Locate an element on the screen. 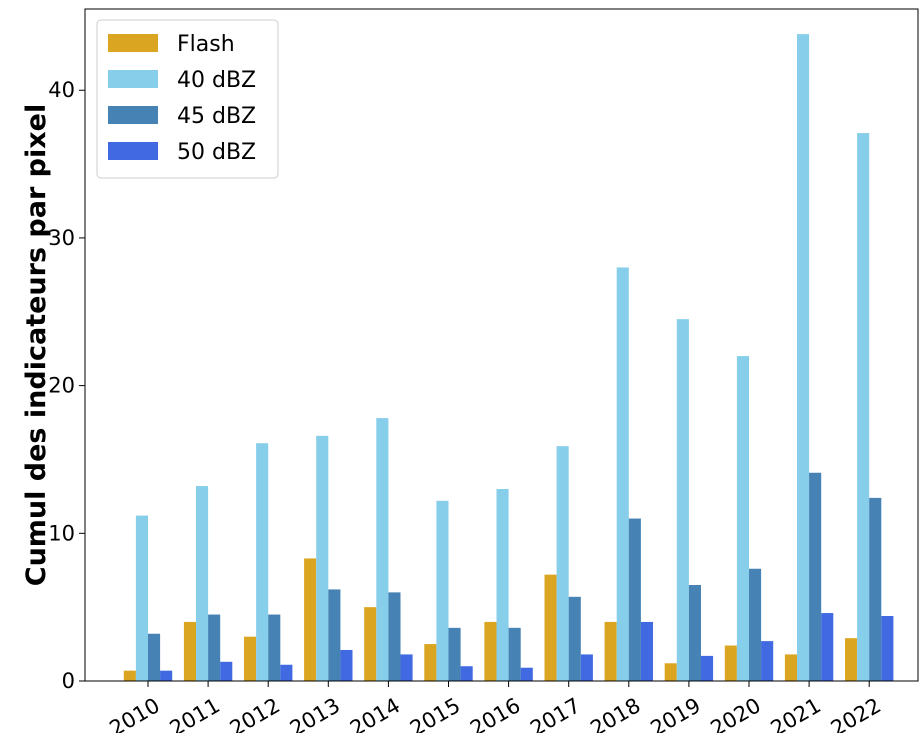  bar-flash-2010 is located at coordinates (129, 675).